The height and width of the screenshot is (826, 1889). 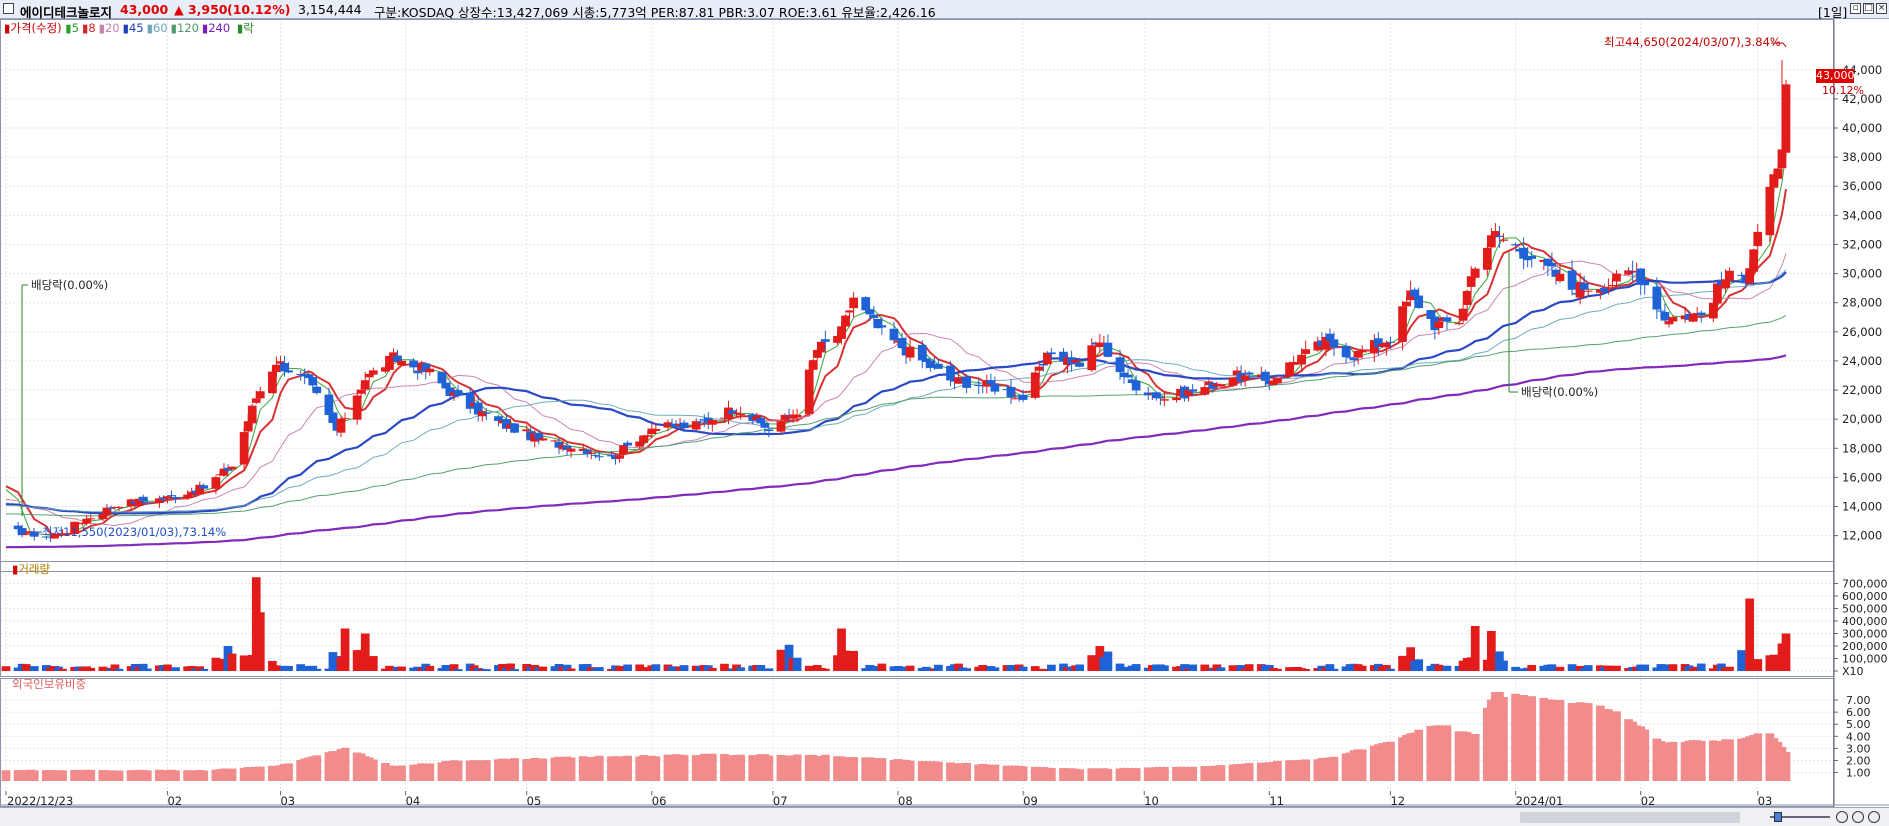 What do you see at coordinates (1630, 817) in the screenshot?
I see `horizontal-scrollbar` at bounding box center [1630, 817].